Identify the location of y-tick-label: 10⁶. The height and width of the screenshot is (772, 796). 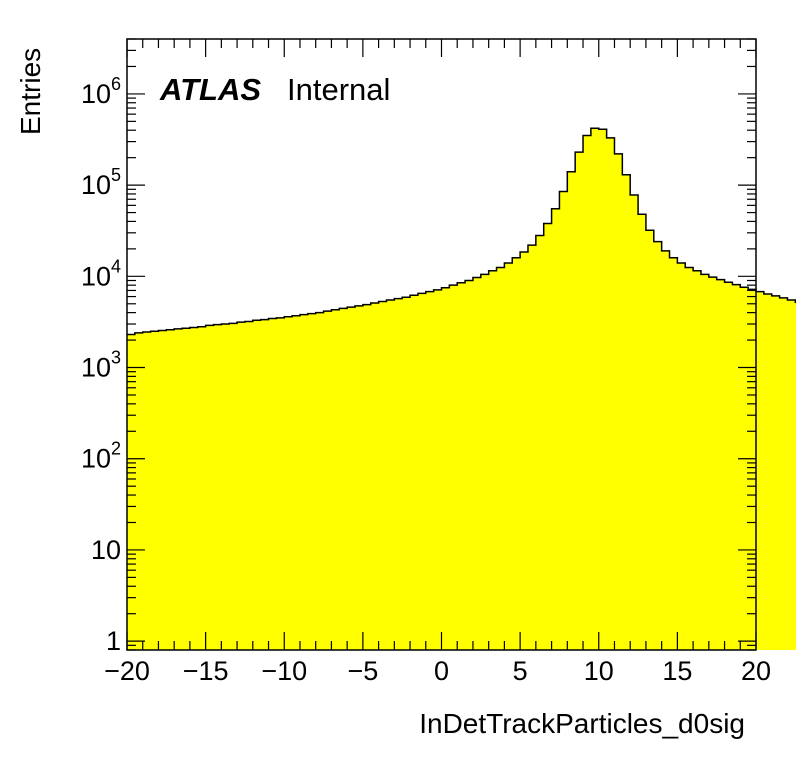
(101, 91).